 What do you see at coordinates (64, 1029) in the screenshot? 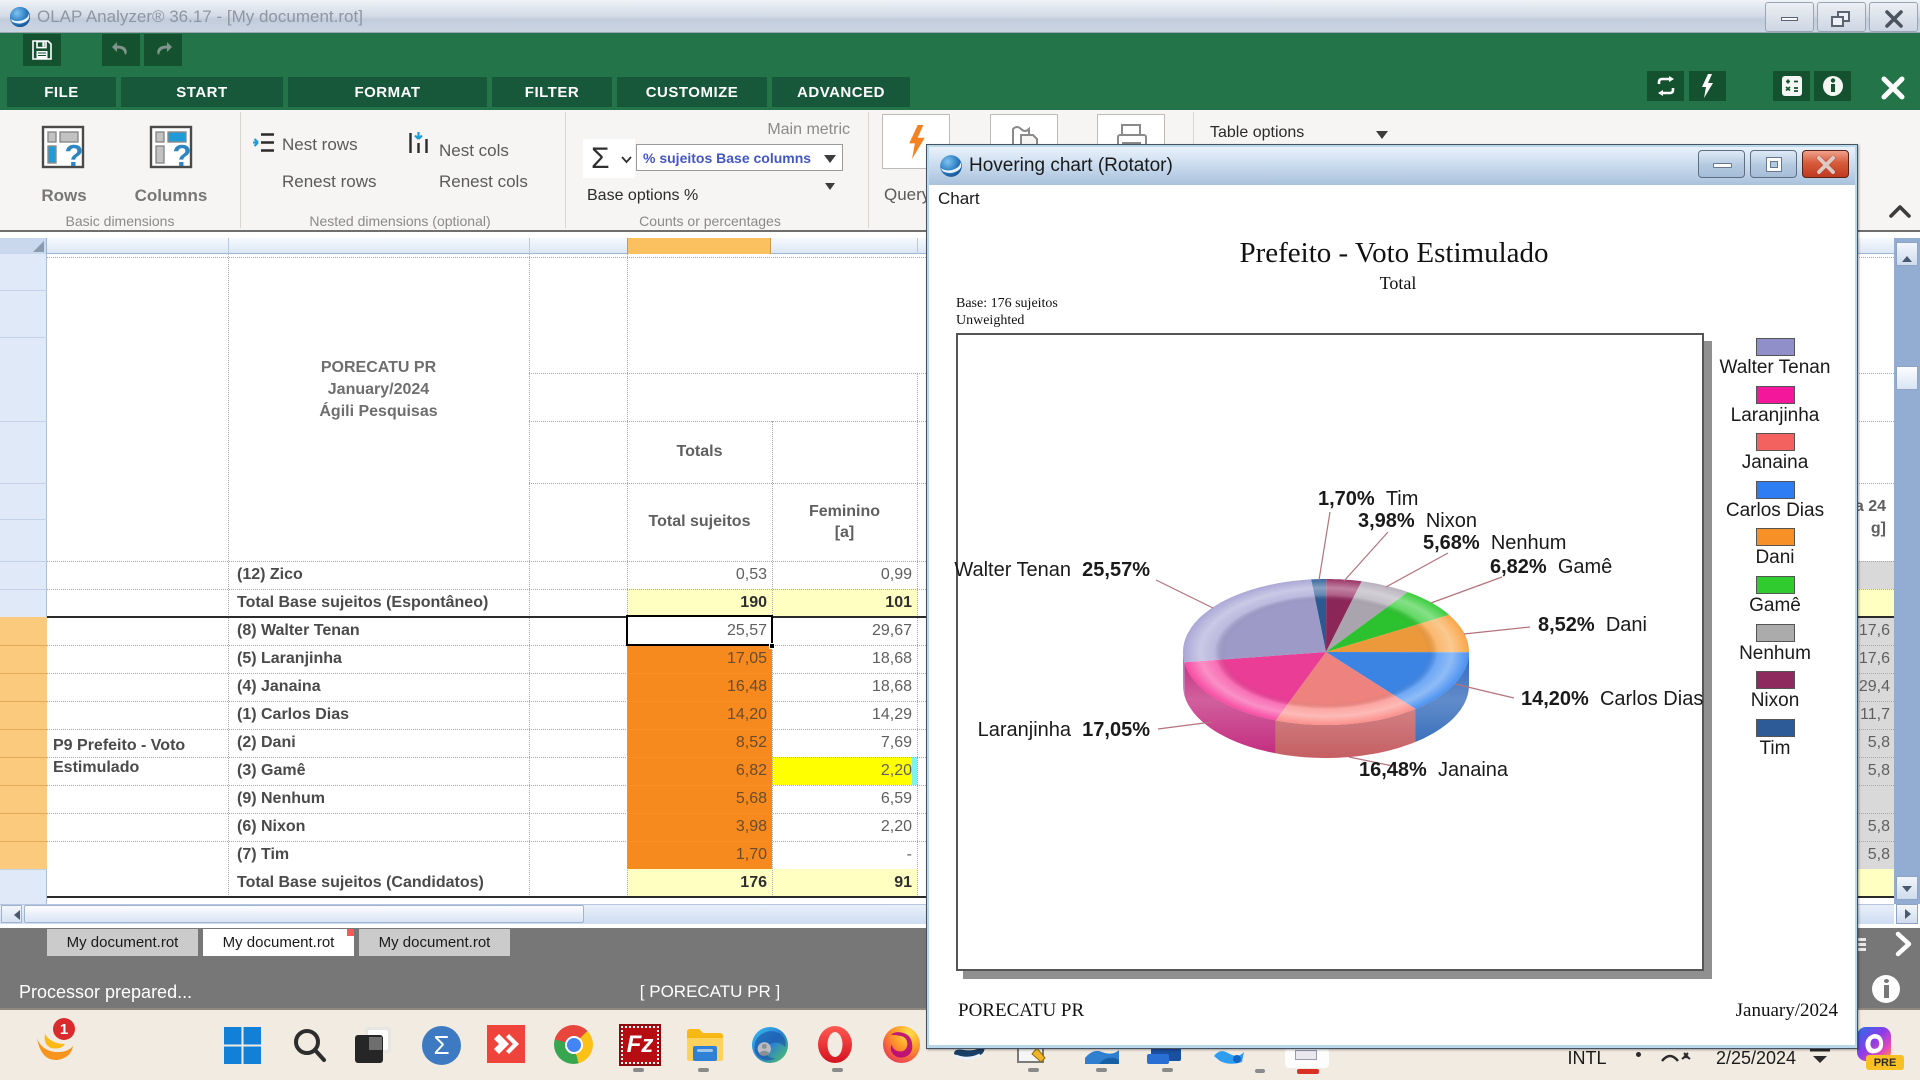
I see `svg-text: 1` at bounding box center [64, 1029].